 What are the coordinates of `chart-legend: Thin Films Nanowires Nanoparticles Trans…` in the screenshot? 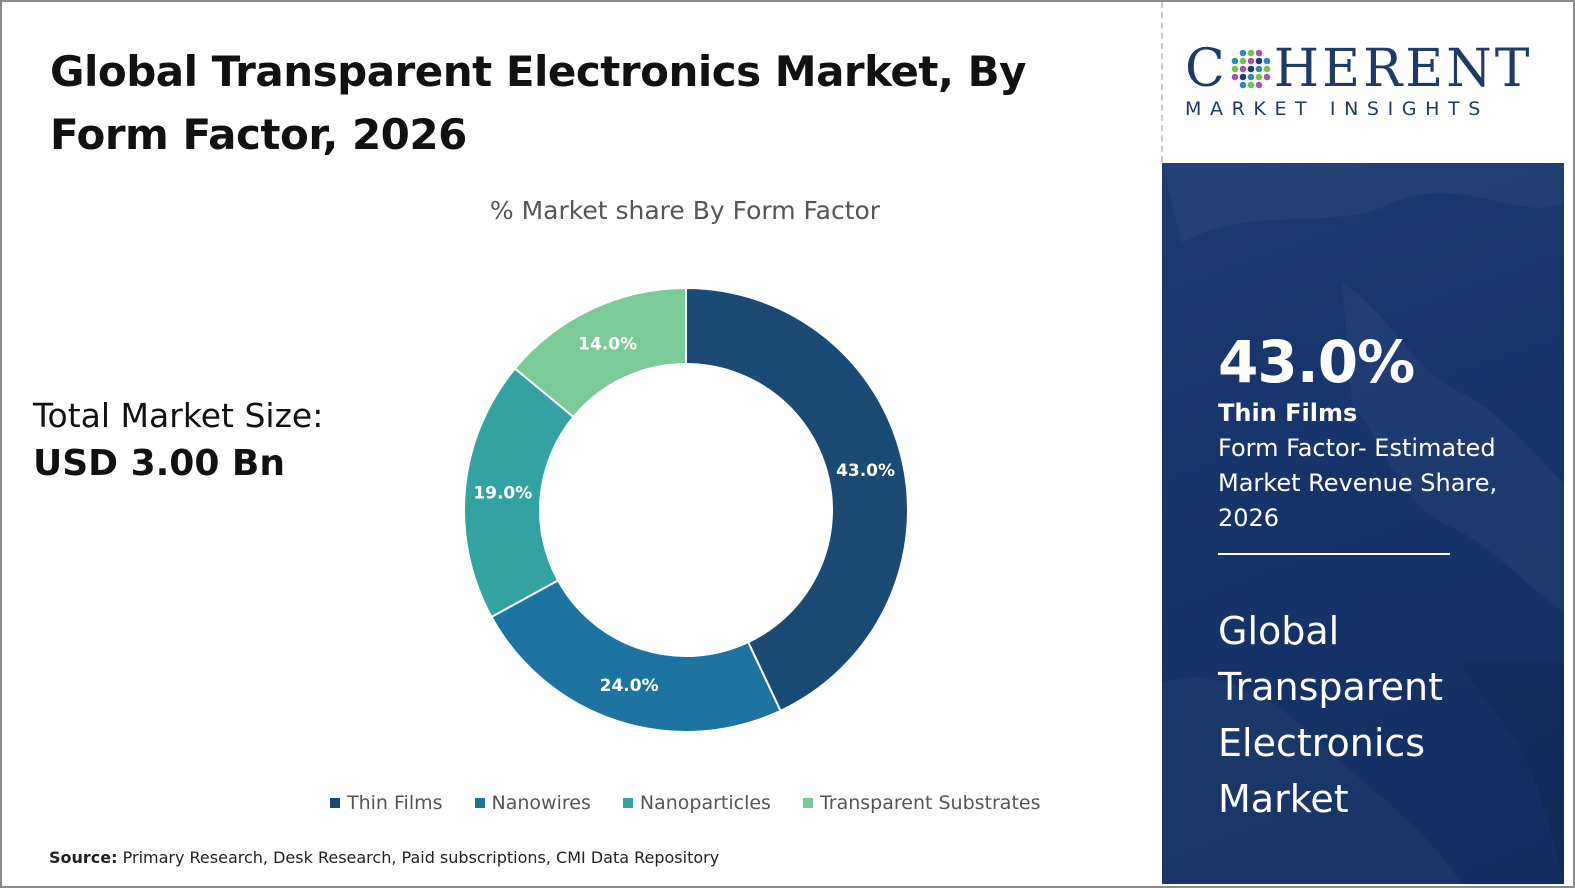 It's located at (700, 803).